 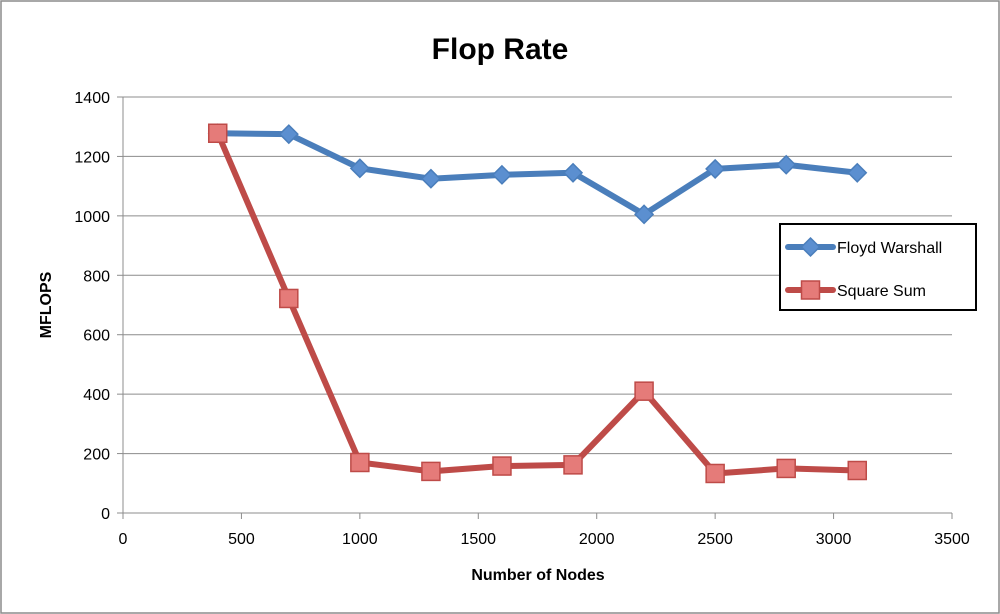 I want to click on y-axis-title: MFLOPS, so click(x=46, y=304).